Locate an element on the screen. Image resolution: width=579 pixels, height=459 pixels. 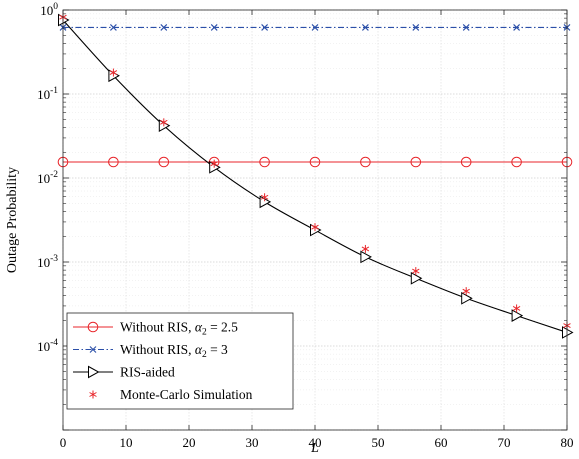
x-tick-label: 0 is located at coordinates (63, 442).